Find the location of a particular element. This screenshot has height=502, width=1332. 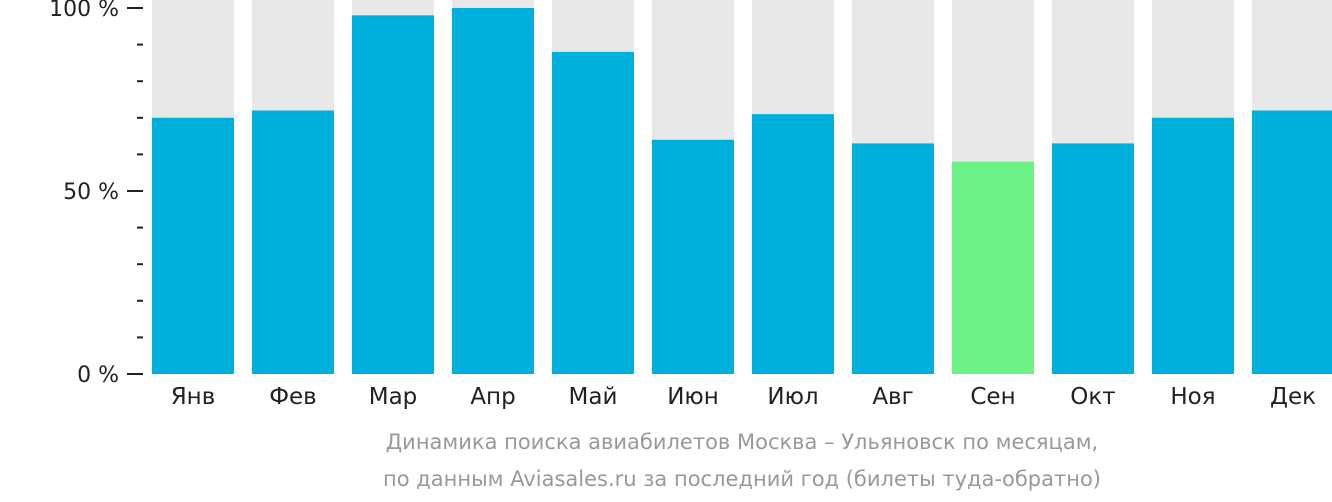

x-tick-label: Окт is located at coordinates (1092, 397).